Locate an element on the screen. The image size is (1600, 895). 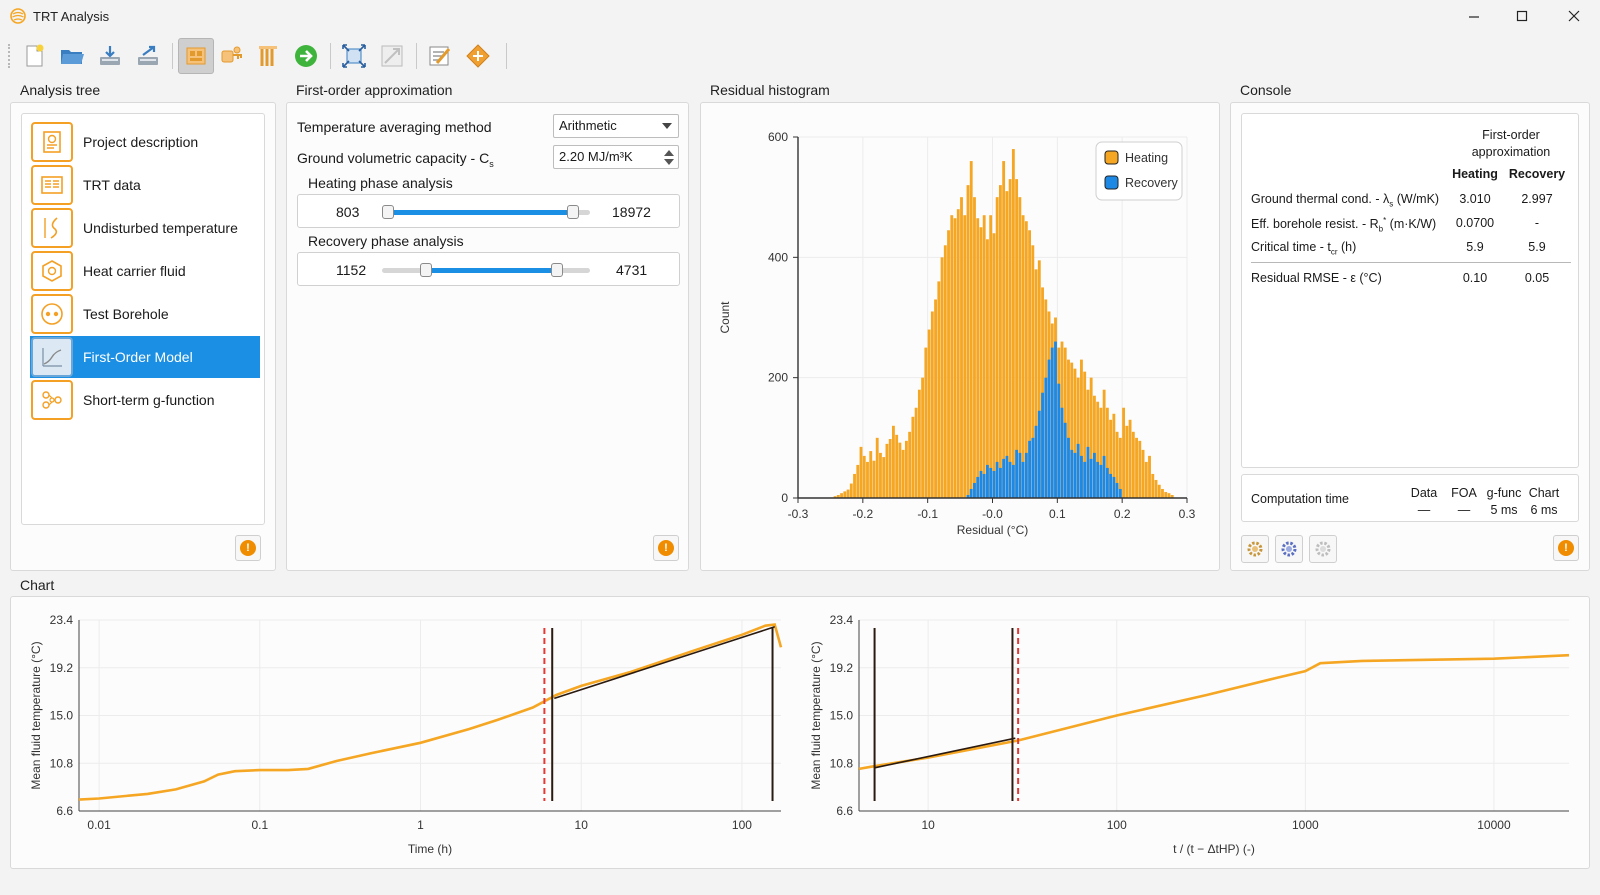
console-header: First-order approximation is located at coordinates (1511, 144).